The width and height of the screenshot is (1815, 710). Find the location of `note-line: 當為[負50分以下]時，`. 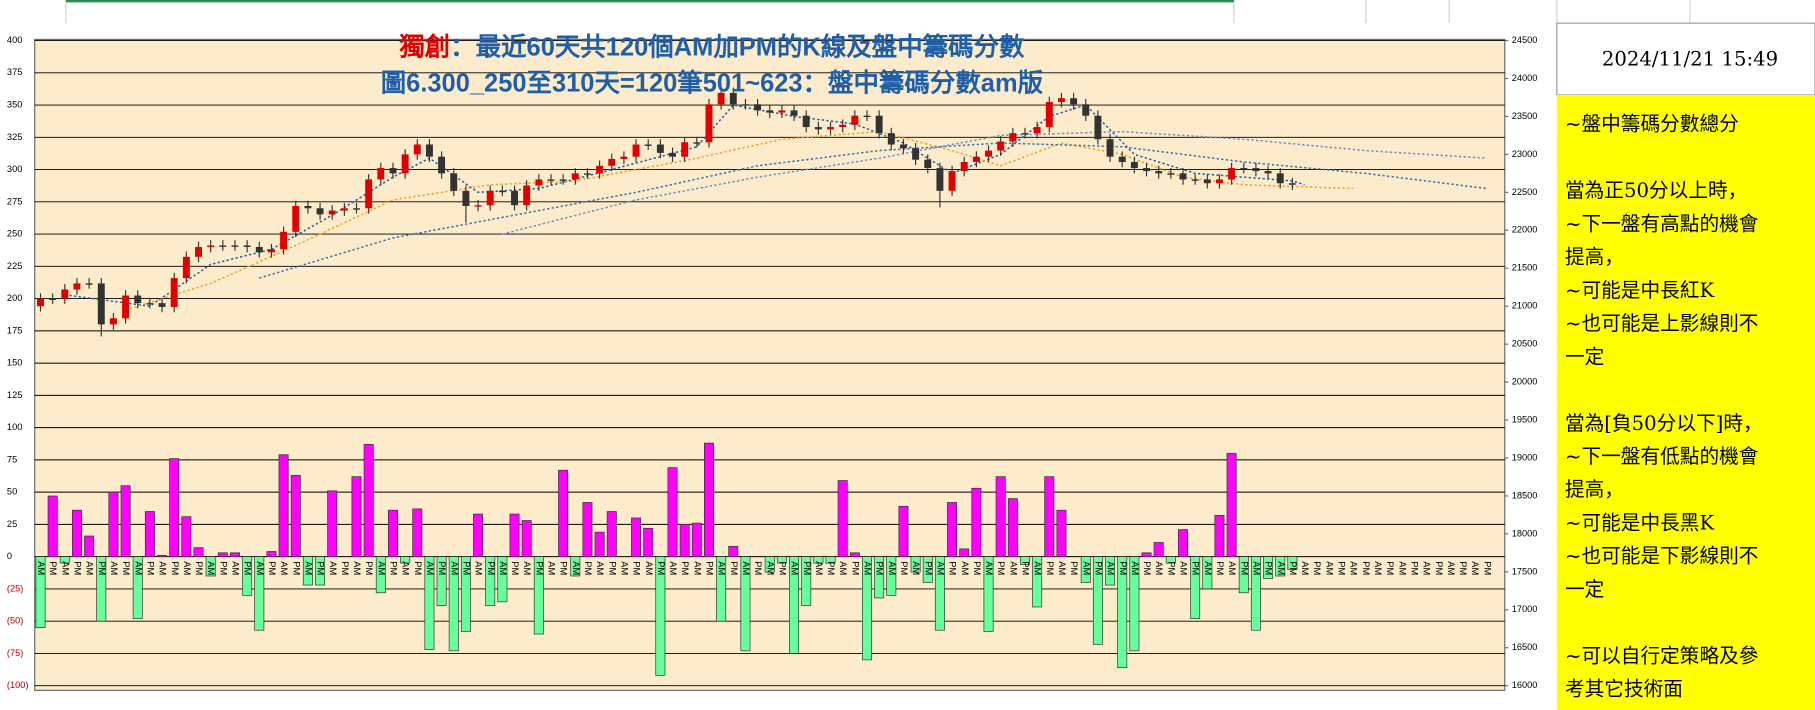

note-line: 當為[負50分以下]時， is located at coordinates (1664, 423).